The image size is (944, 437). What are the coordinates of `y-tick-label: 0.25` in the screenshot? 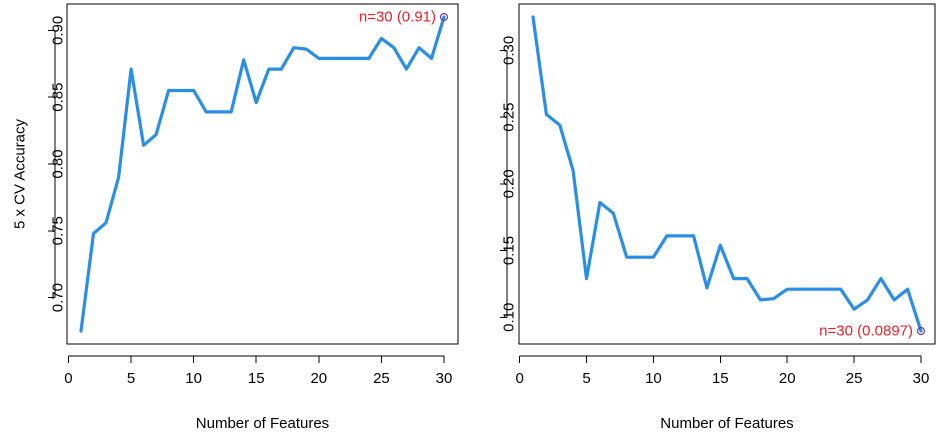 It's located at (509, 116).